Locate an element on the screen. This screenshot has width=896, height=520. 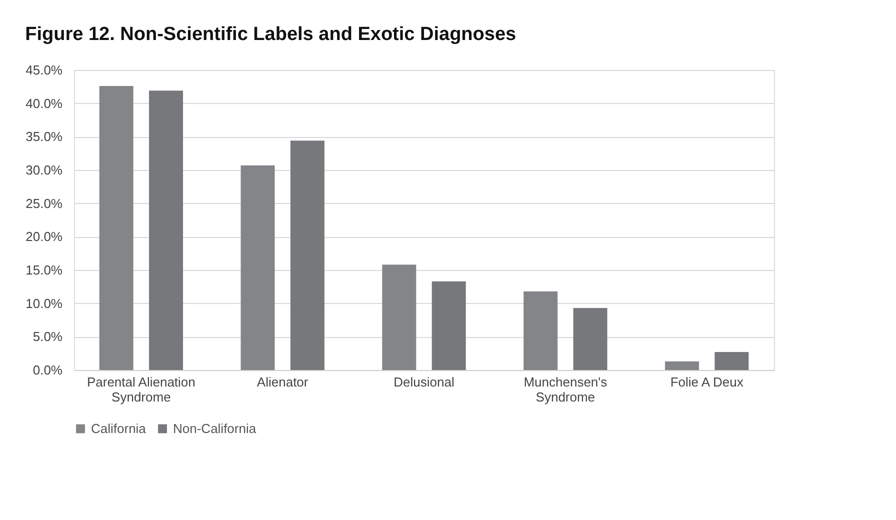
chart-title: Figure 12. Non-Scientific Labels and Exotic Diagnoses is located at coordinates (270, 34).